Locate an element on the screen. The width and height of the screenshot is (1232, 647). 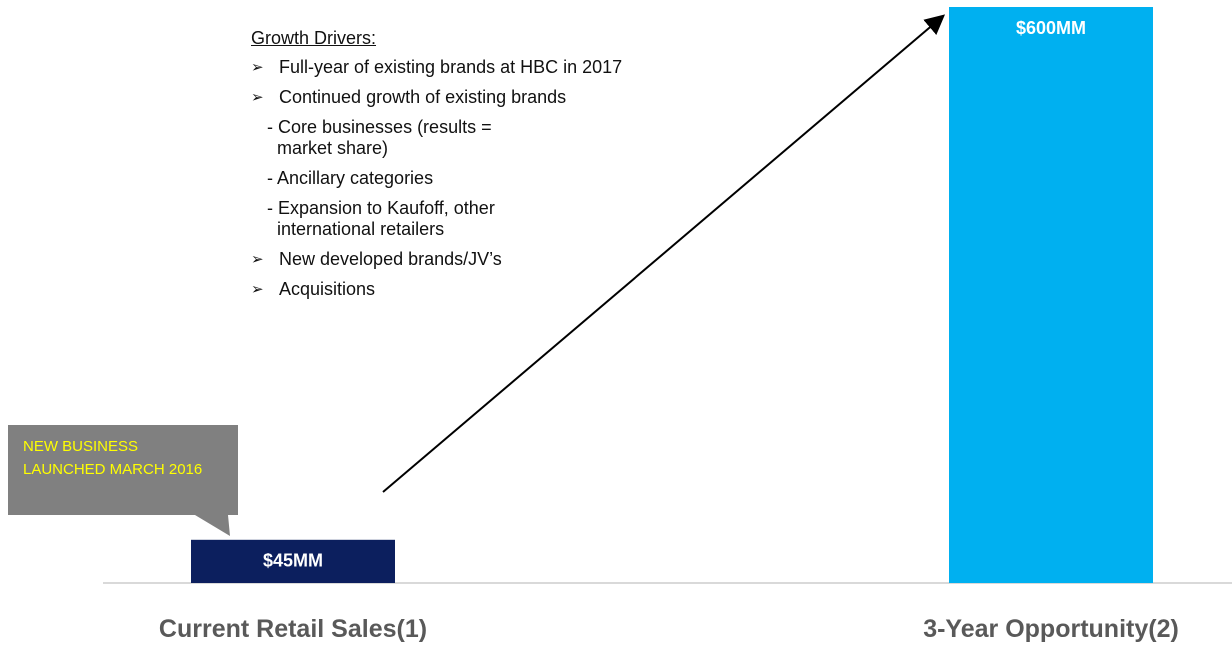
value-label: $600MM is located at coordinates (1051, 28).